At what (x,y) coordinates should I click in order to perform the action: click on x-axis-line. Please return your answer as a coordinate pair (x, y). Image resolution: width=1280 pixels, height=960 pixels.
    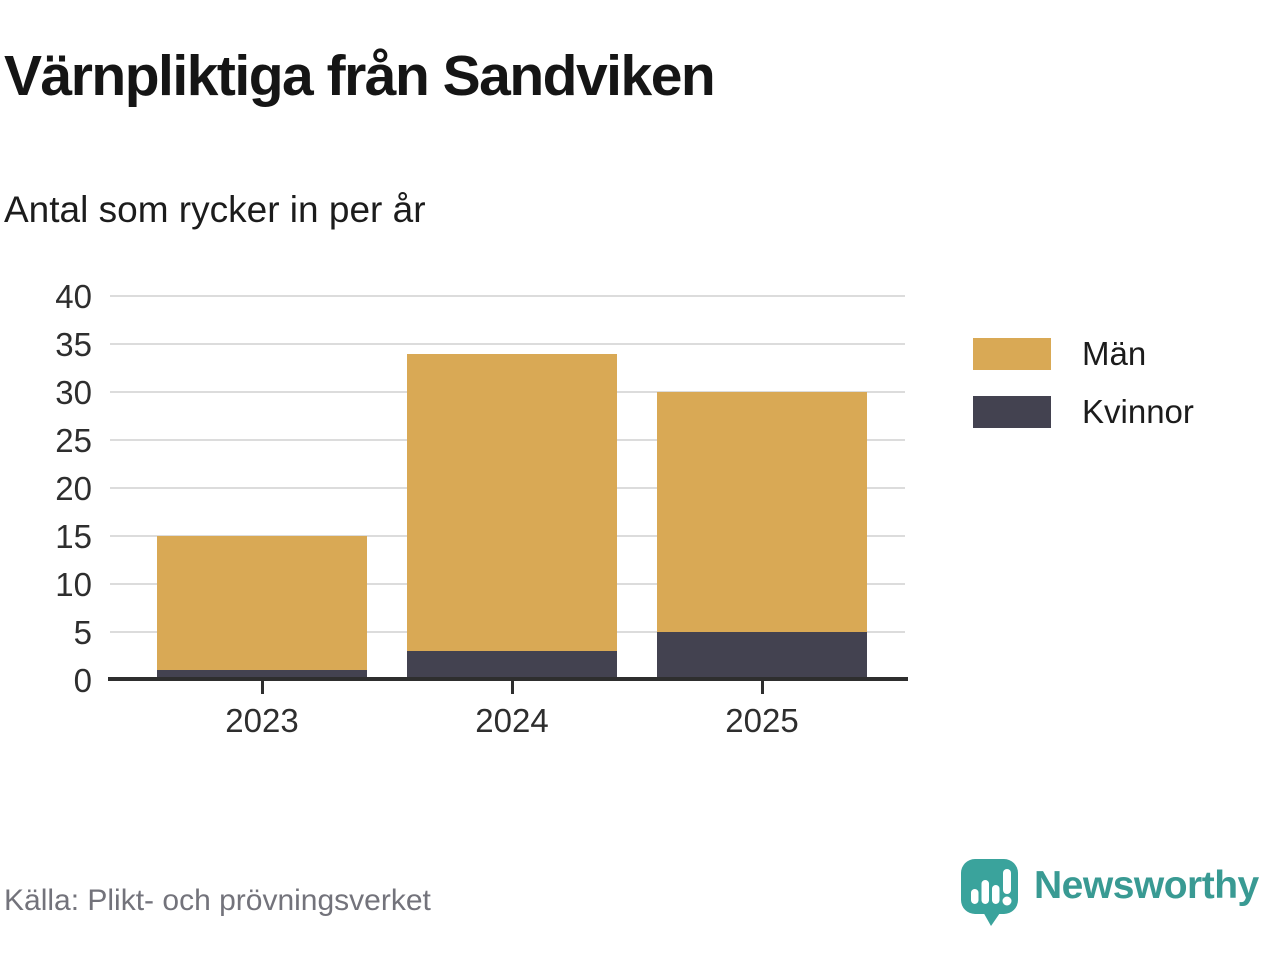
    Looking at the image, I should click on (508, 679).